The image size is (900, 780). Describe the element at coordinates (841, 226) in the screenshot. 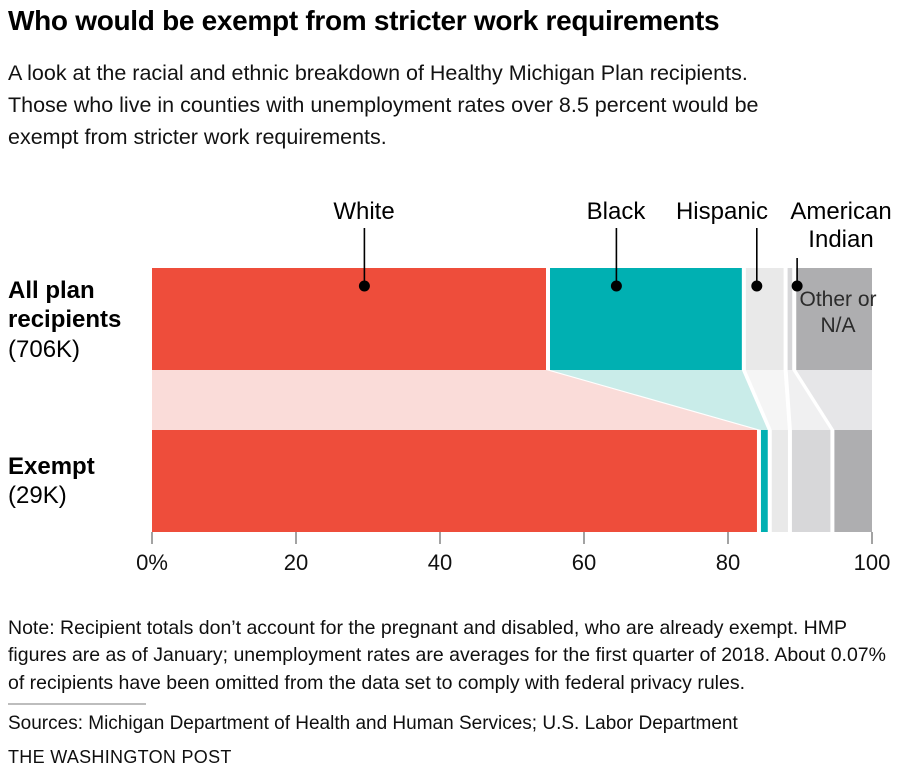

I see `category-label-american-indian: American Indian` at that location.